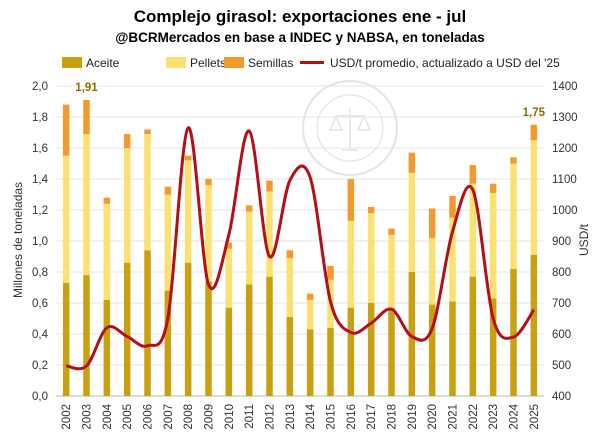 The width and height of the screenshot is (600, 435). I want to click on bar-semillas-2004, so click(107, 200).